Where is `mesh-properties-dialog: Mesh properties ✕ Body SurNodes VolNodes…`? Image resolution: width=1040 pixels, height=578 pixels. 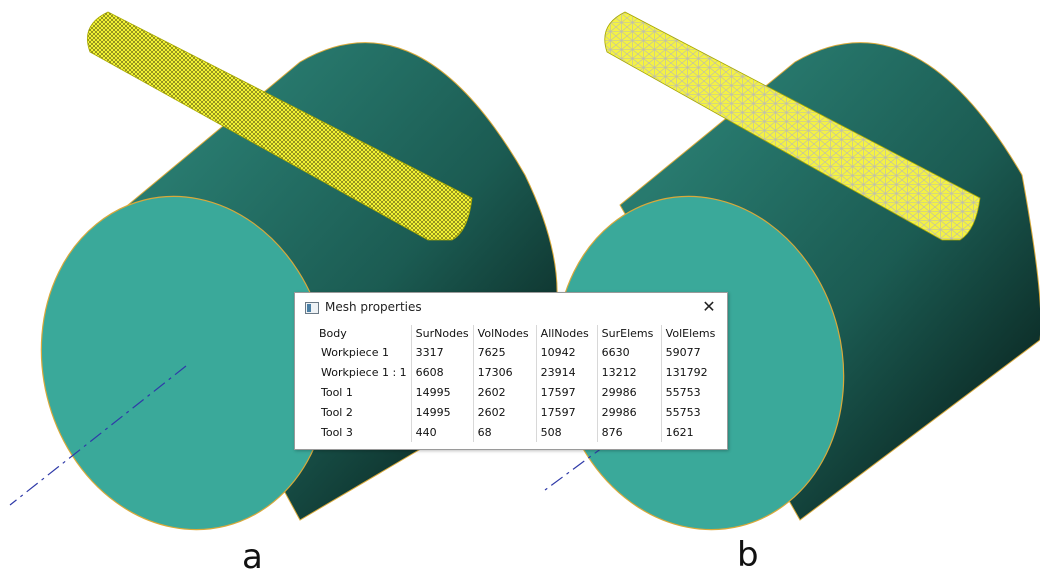 mesh-properties-dialog: Mesh properties ✕ Body SurNodes VolNodes… is located at coordinates (511, 371).